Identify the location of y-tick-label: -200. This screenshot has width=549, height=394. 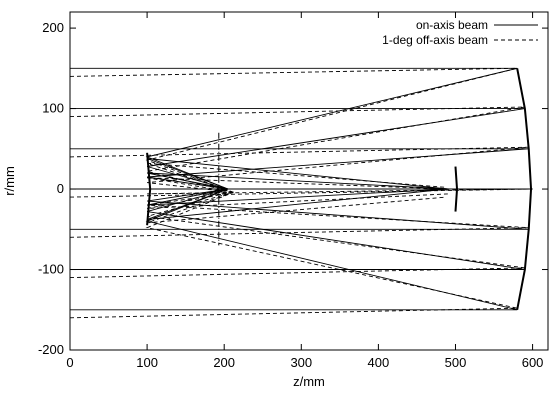
(51, 349).